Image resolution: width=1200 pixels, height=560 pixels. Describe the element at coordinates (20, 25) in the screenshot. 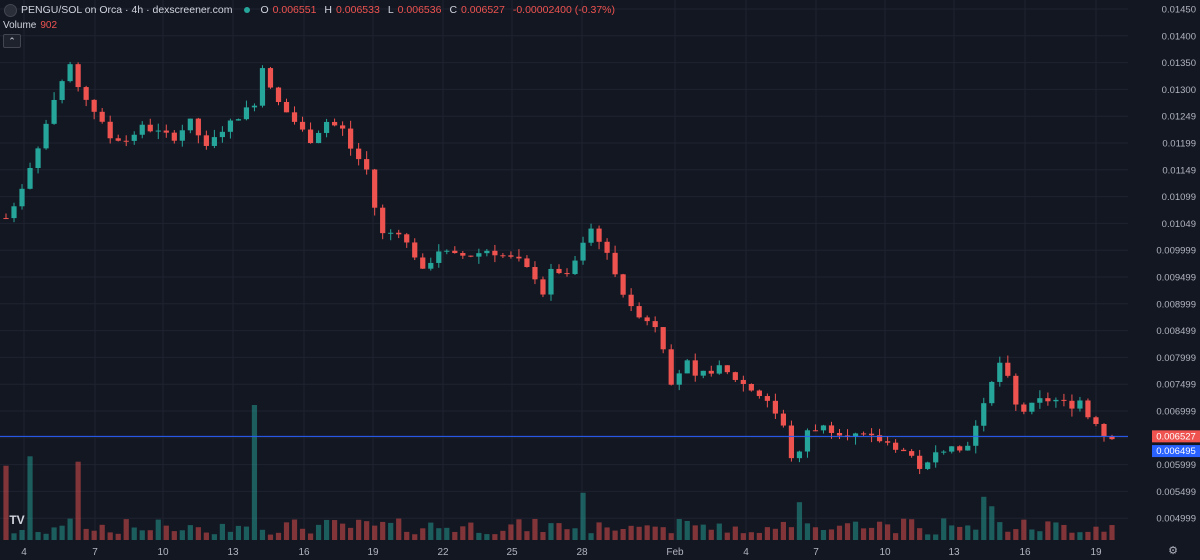

I see `volume-label: Volume` at that location.